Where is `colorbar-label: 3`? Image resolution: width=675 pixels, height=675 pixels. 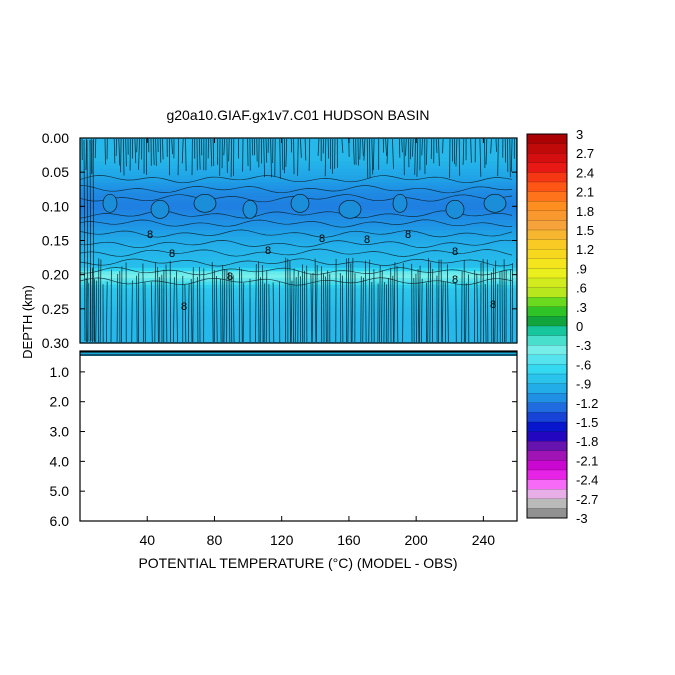 colorbar-label: 3 is located at coordinates (579, 134).